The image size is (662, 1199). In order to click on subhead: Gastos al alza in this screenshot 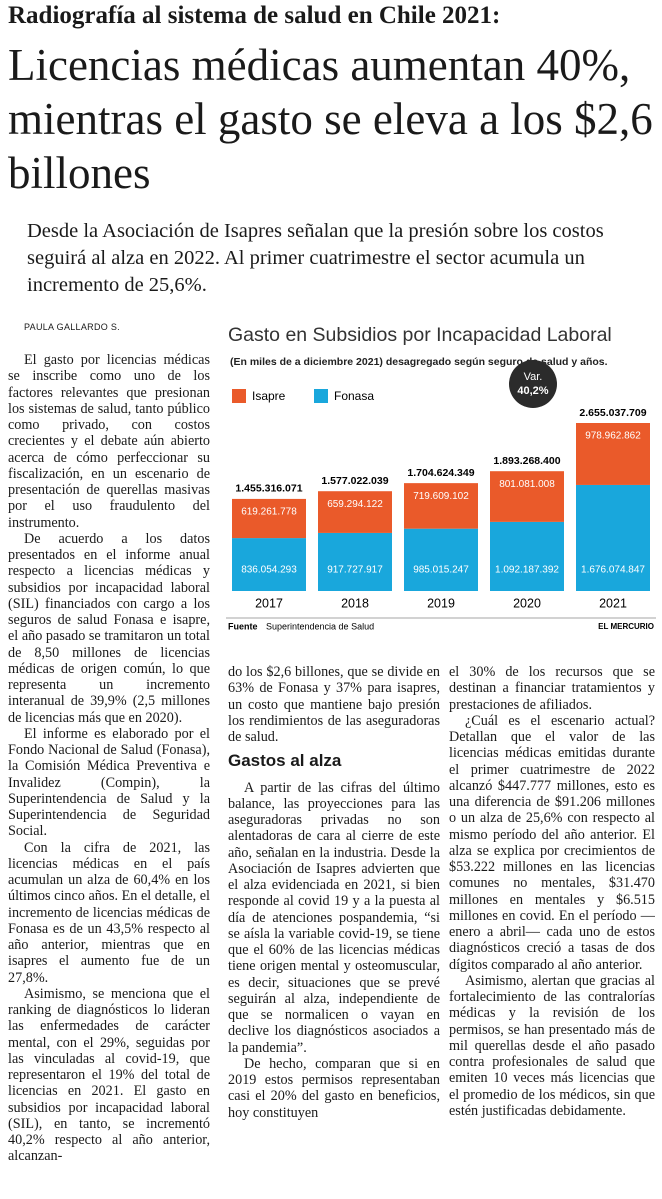, I will do `click(285, 761)`.